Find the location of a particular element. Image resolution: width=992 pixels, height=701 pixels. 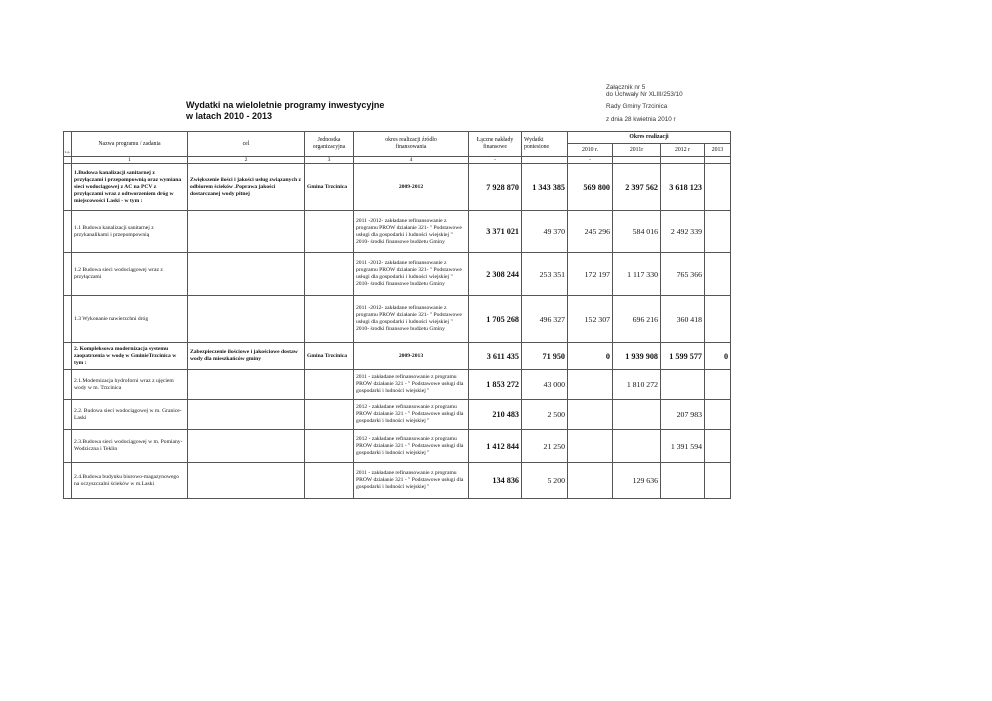

header-laczne: Łączne nakłady finansowe is located at coordinates (495, 144).